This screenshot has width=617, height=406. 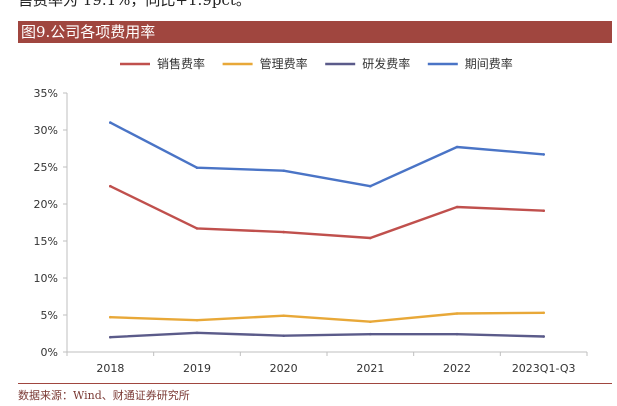 What do you see at coordinates (46, 130) in the screenshot?
I see `y-tick-label: 30%` at bounding box center [46, 130].